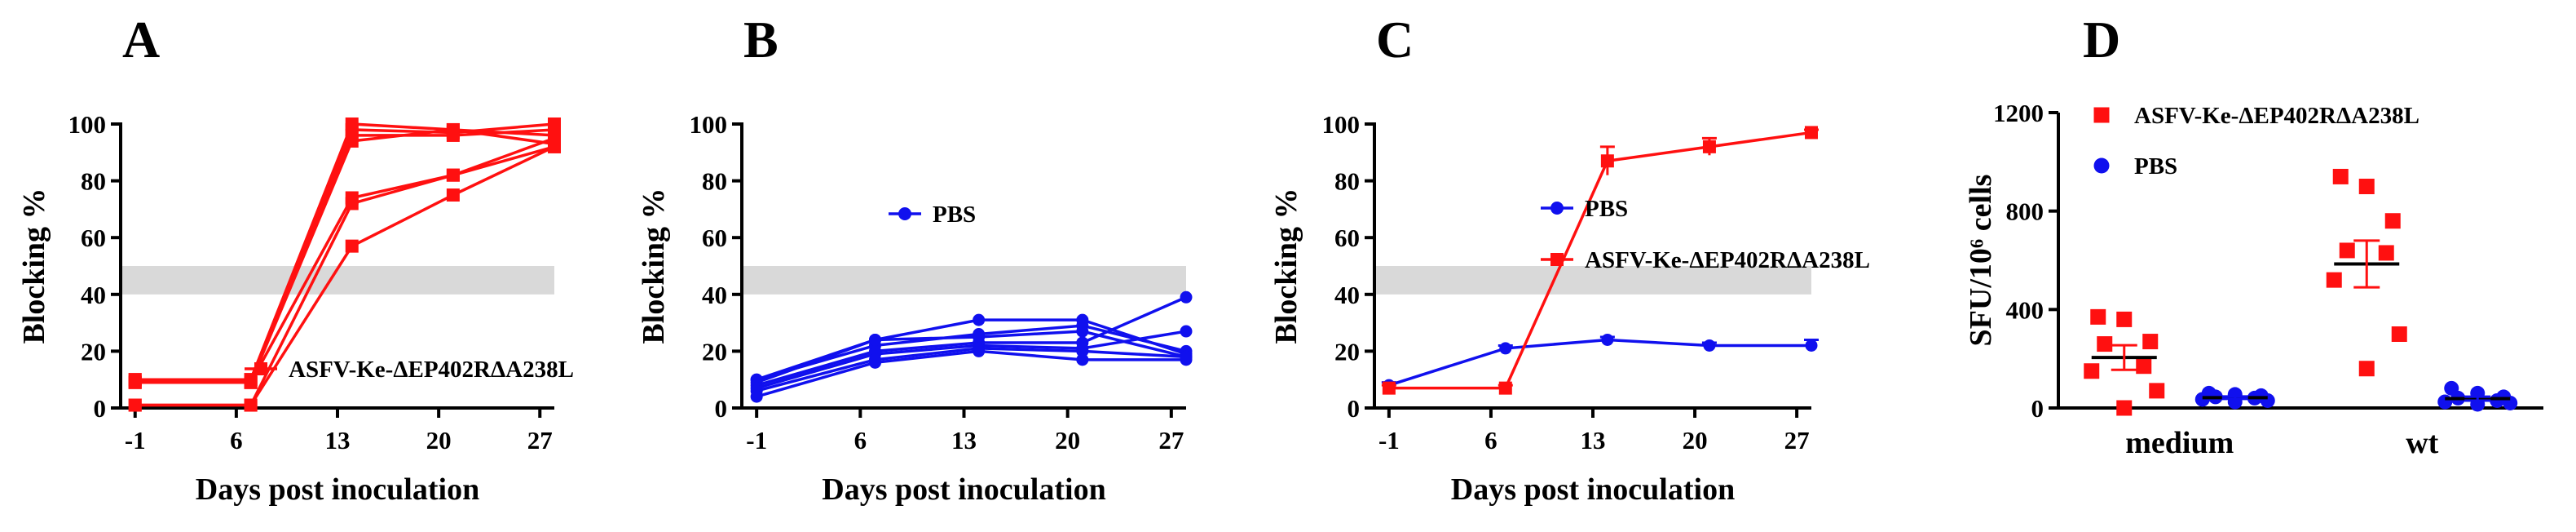 This screenshot has height=532, width=2576. I want to click on y-tick-label: 1200, so click(2018, 113).